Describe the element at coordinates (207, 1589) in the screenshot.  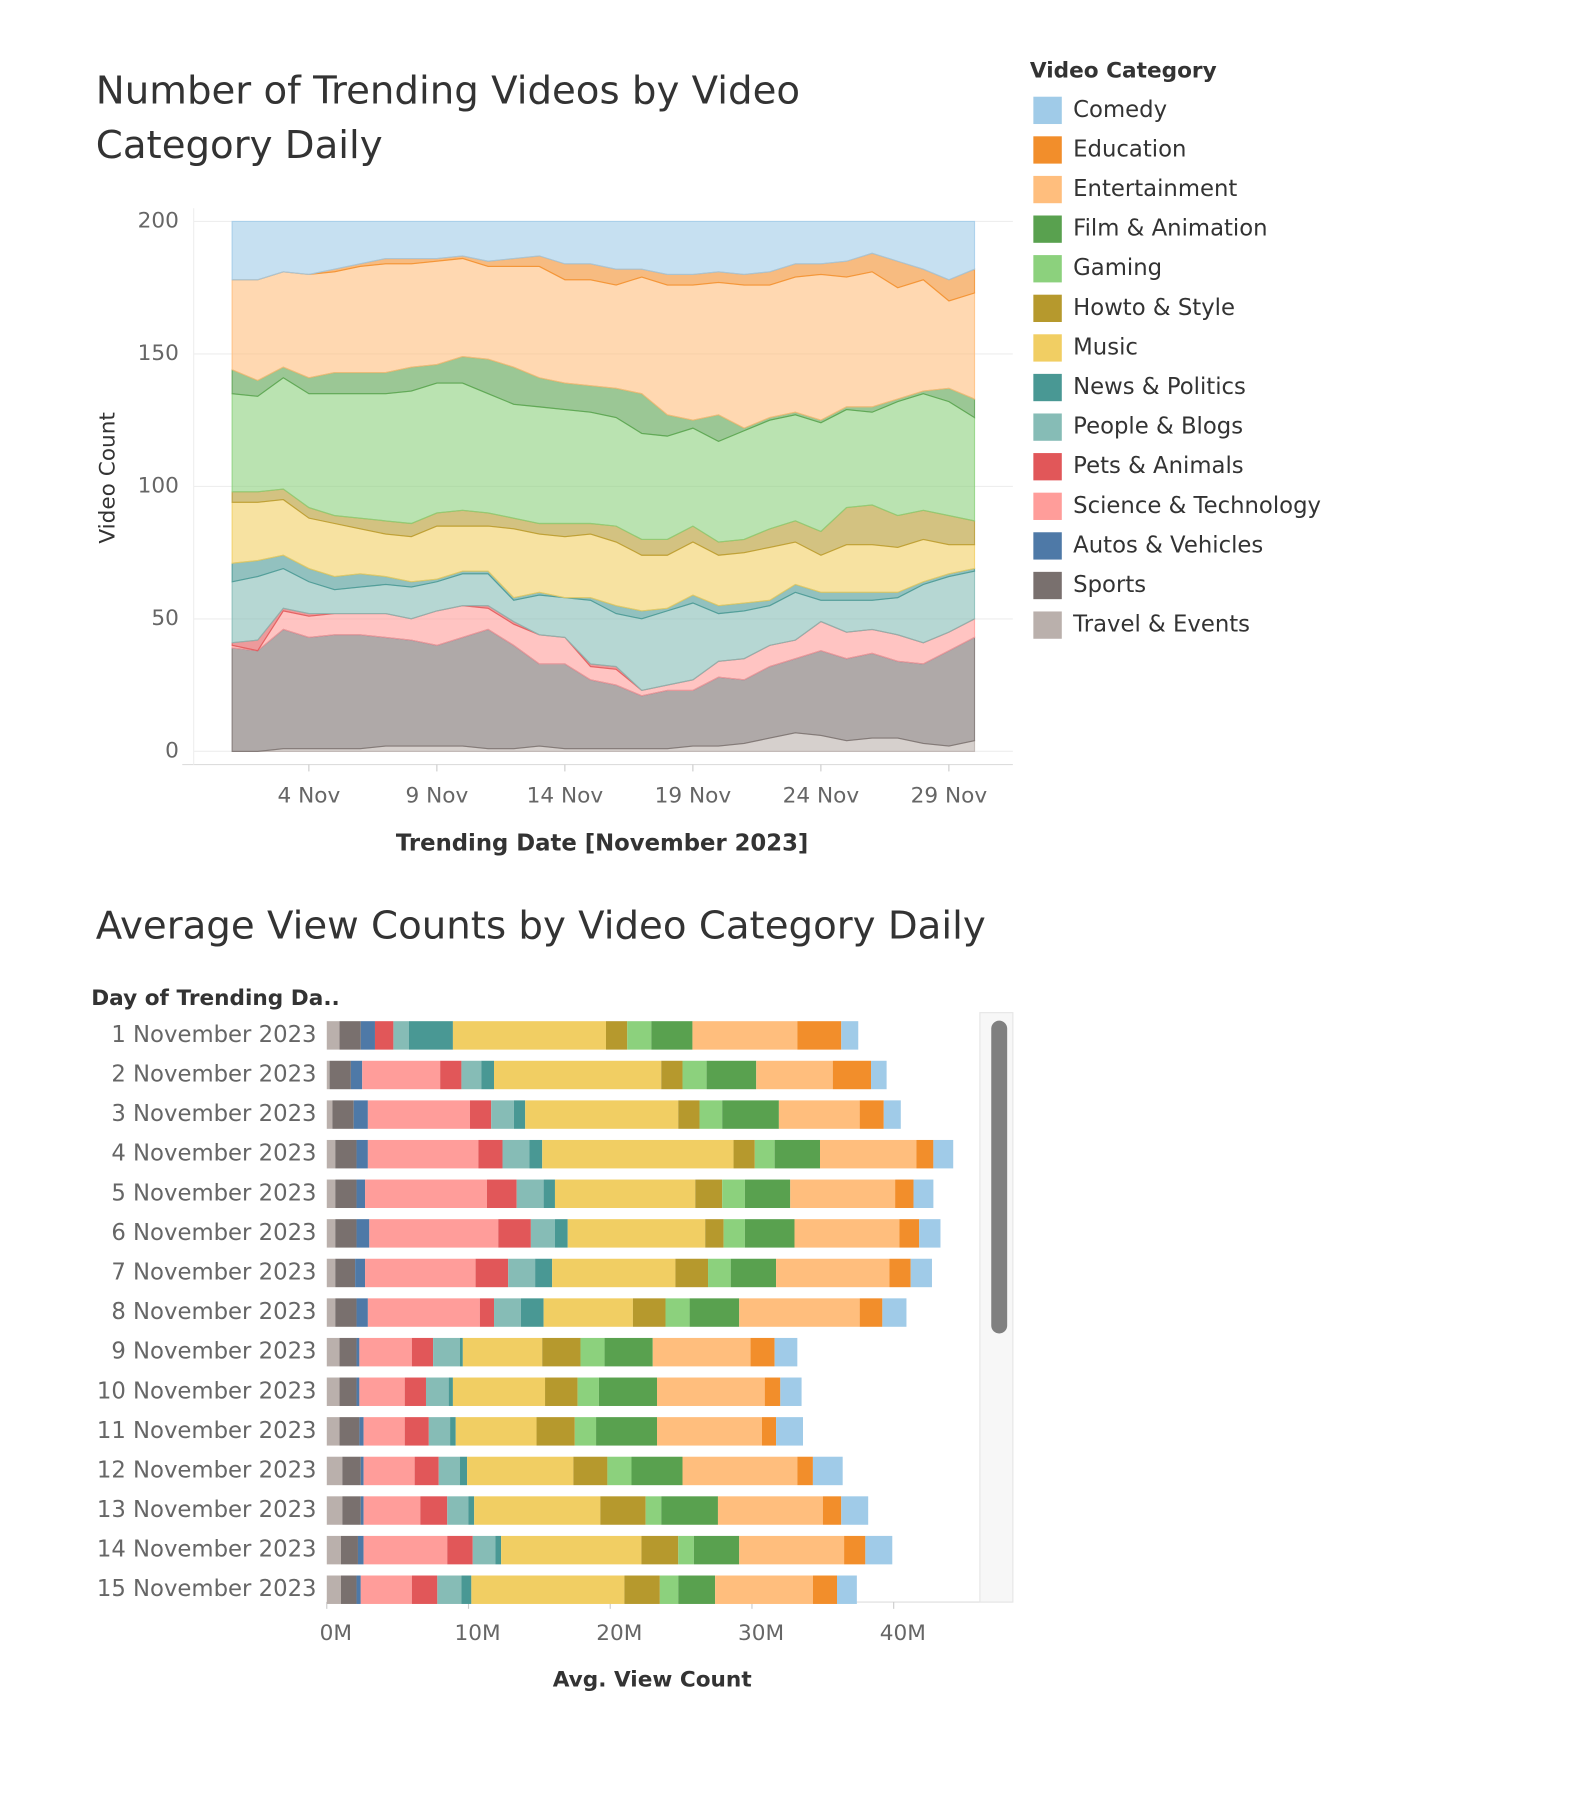
I see `row-label: 15 November 2023` at that location.